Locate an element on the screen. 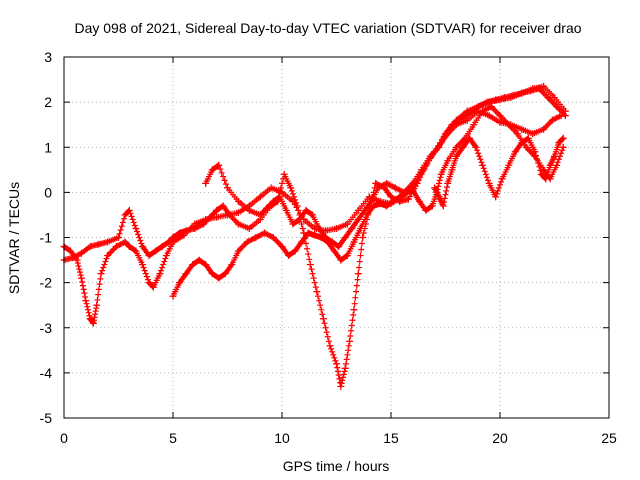 The height and width of the screenshot is (480, 640). x-axis-label: GPS time / hours is located at coordinates (336, 466).